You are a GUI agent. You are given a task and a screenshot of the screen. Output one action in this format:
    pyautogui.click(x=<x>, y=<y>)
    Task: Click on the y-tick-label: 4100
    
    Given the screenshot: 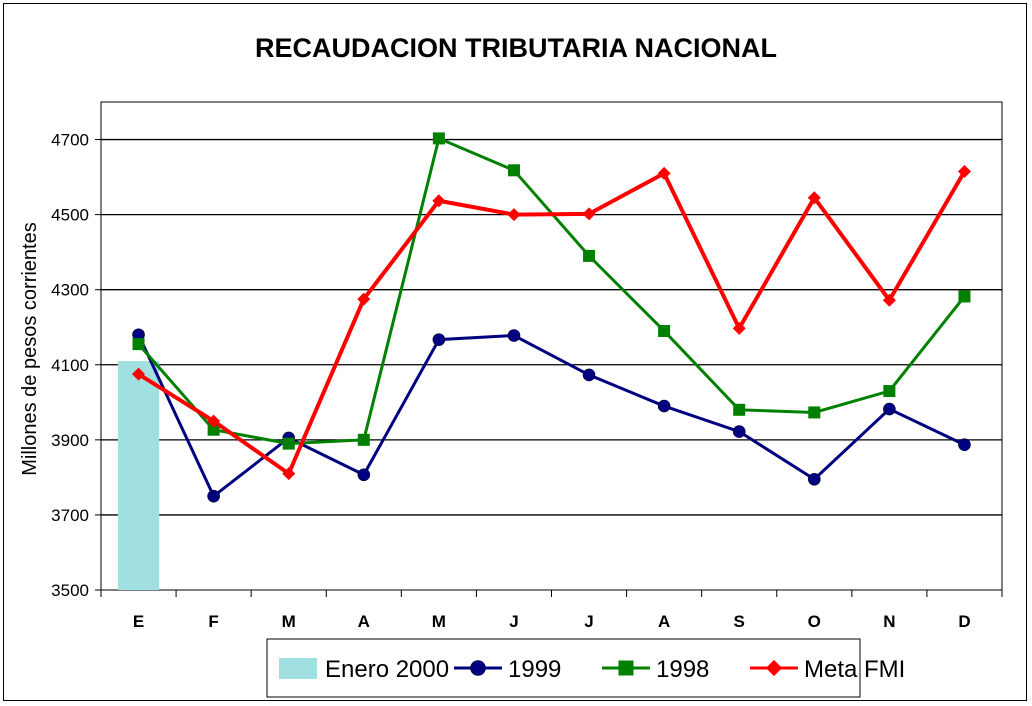 What is the action you would take?
    pyautogui.click(x=70, y=365)
    